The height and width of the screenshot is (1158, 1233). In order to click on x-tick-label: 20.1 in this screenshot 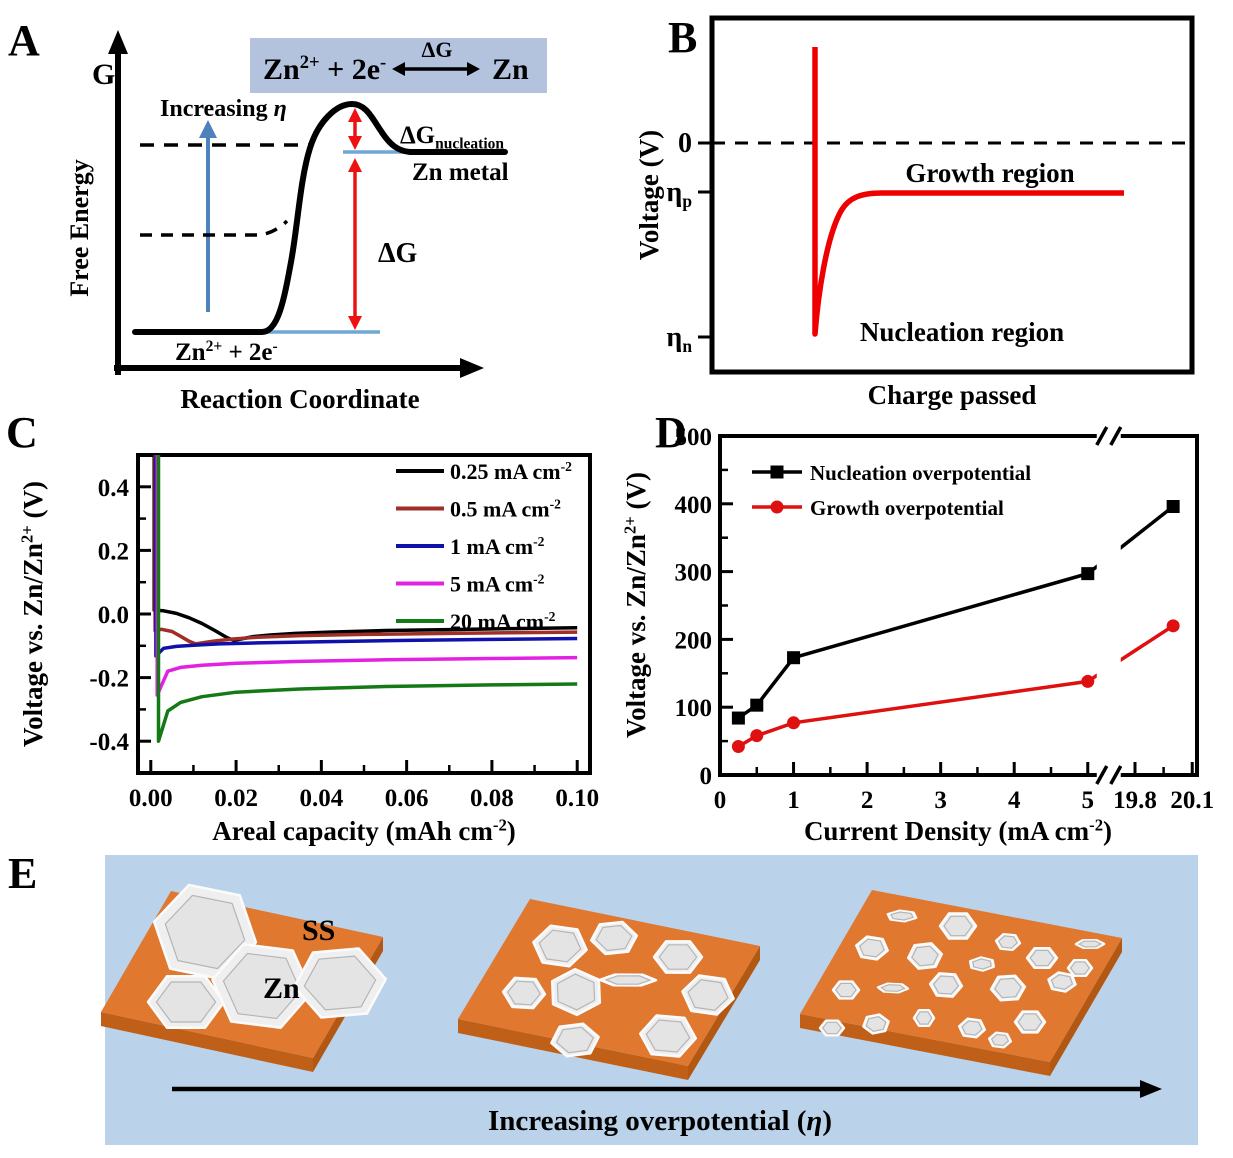, I will do `click(1192, 800)`.